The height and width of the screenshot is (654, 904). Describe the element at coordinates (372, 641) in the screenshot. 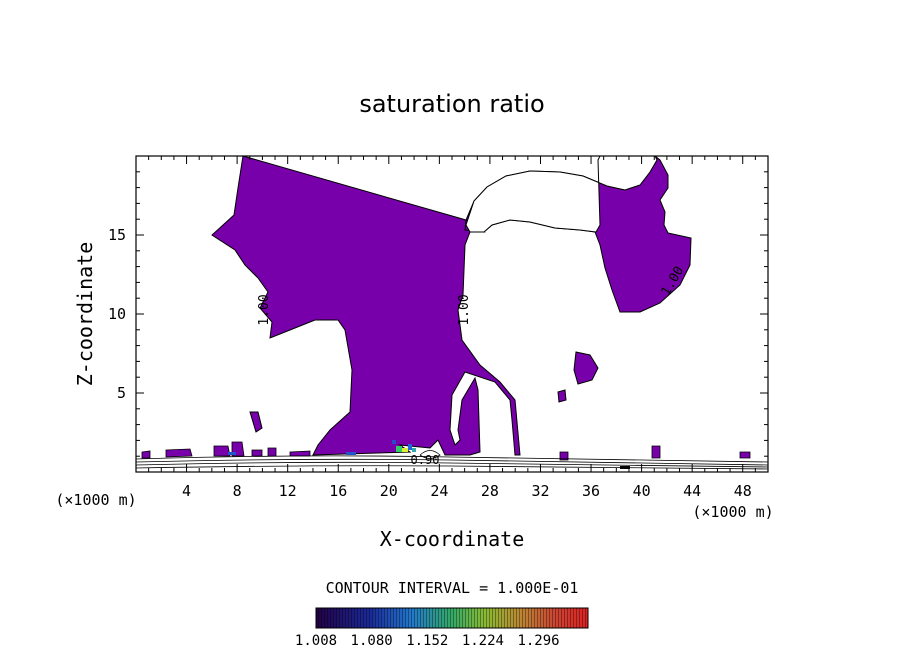

I see `colorbar-tick-label: 1.080` at that location.